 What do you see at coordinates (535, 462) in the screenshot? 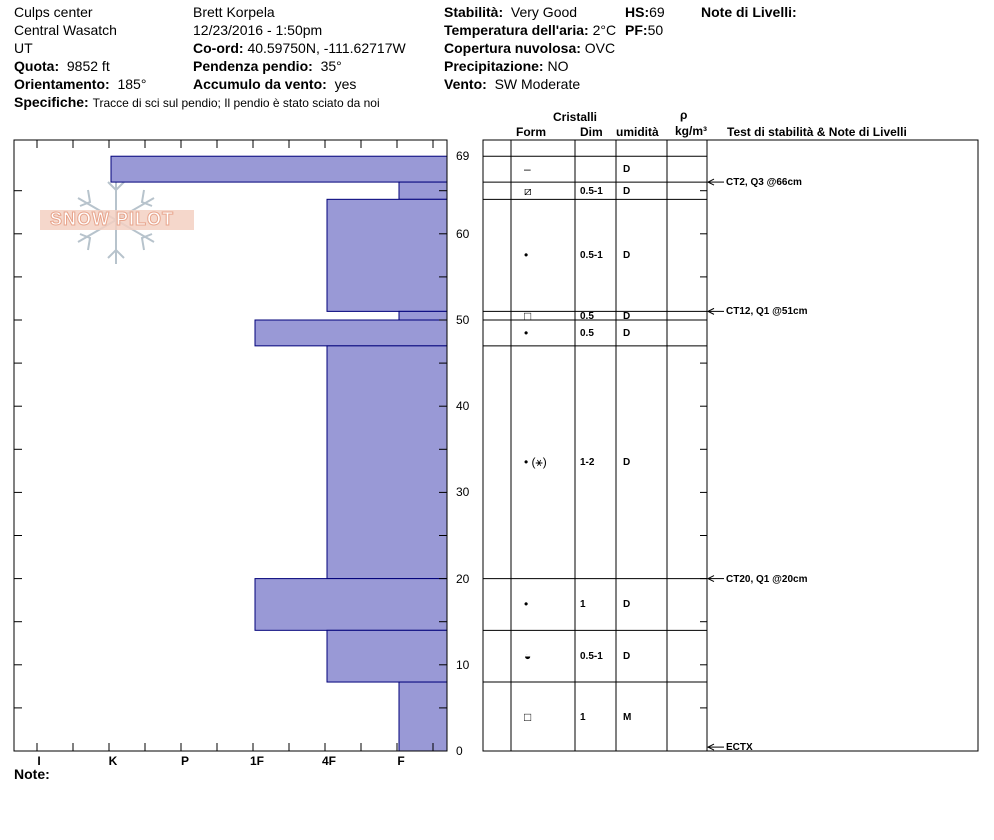
I see `grain-form-symbol: • (⚹)` at bounding box center [535, 462].